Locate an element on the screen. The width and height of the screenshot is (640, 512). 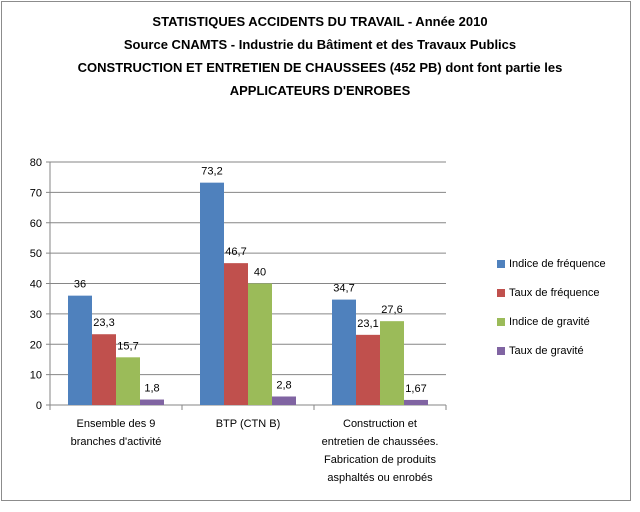
x-tick-label-line: Ensemble des 9 is located at coordinates (116, 424).